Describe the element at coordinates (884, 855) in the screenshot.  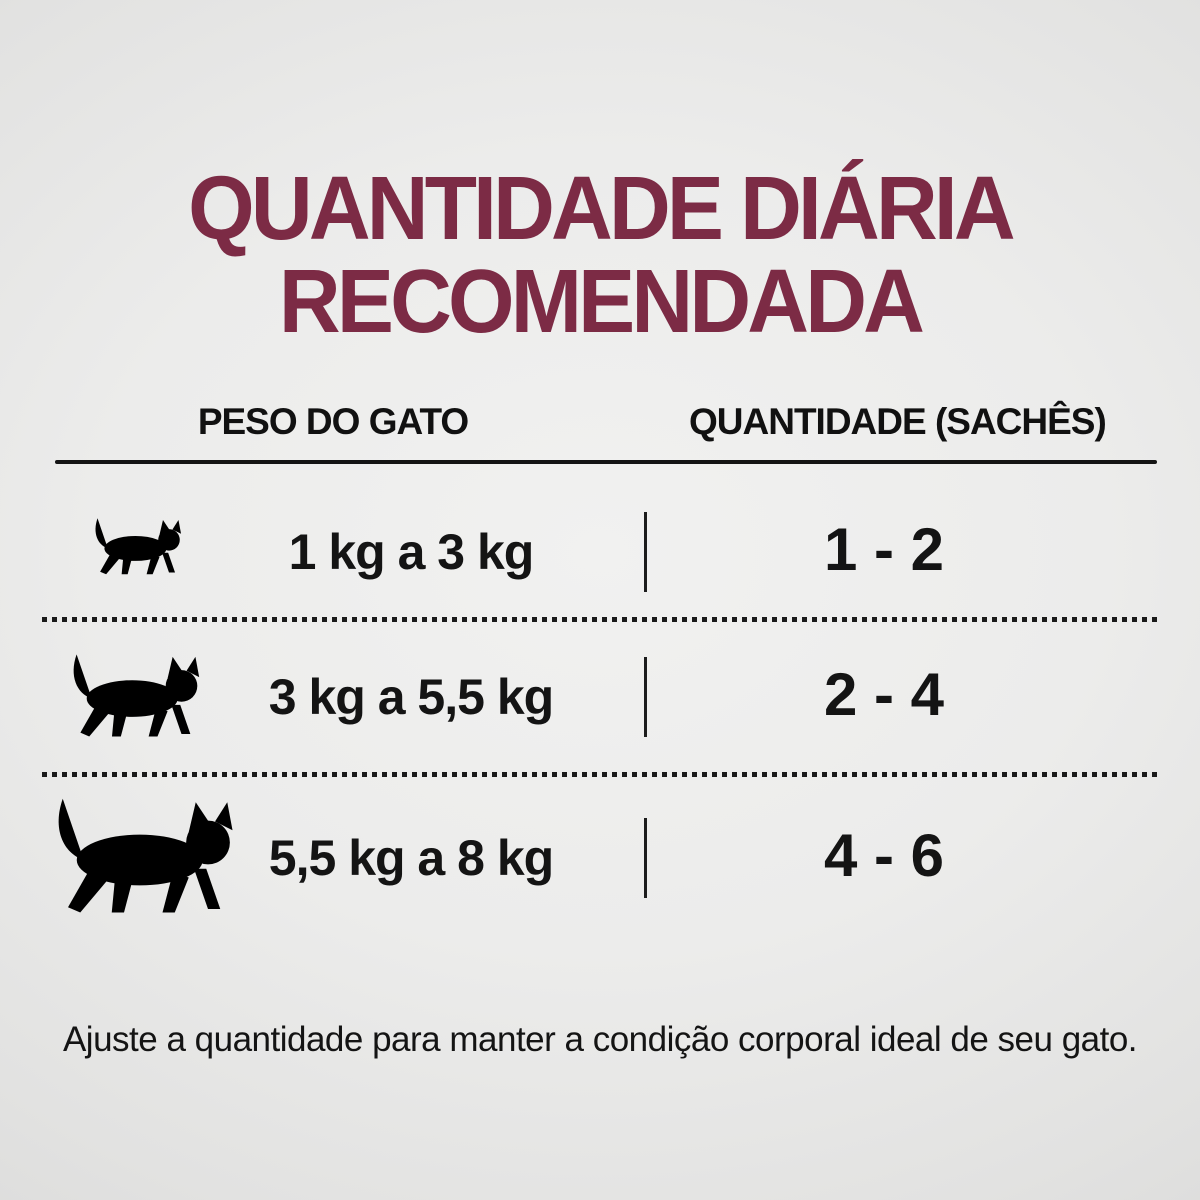
I see `sachet-quantity-value: 4 - 6` at that location.